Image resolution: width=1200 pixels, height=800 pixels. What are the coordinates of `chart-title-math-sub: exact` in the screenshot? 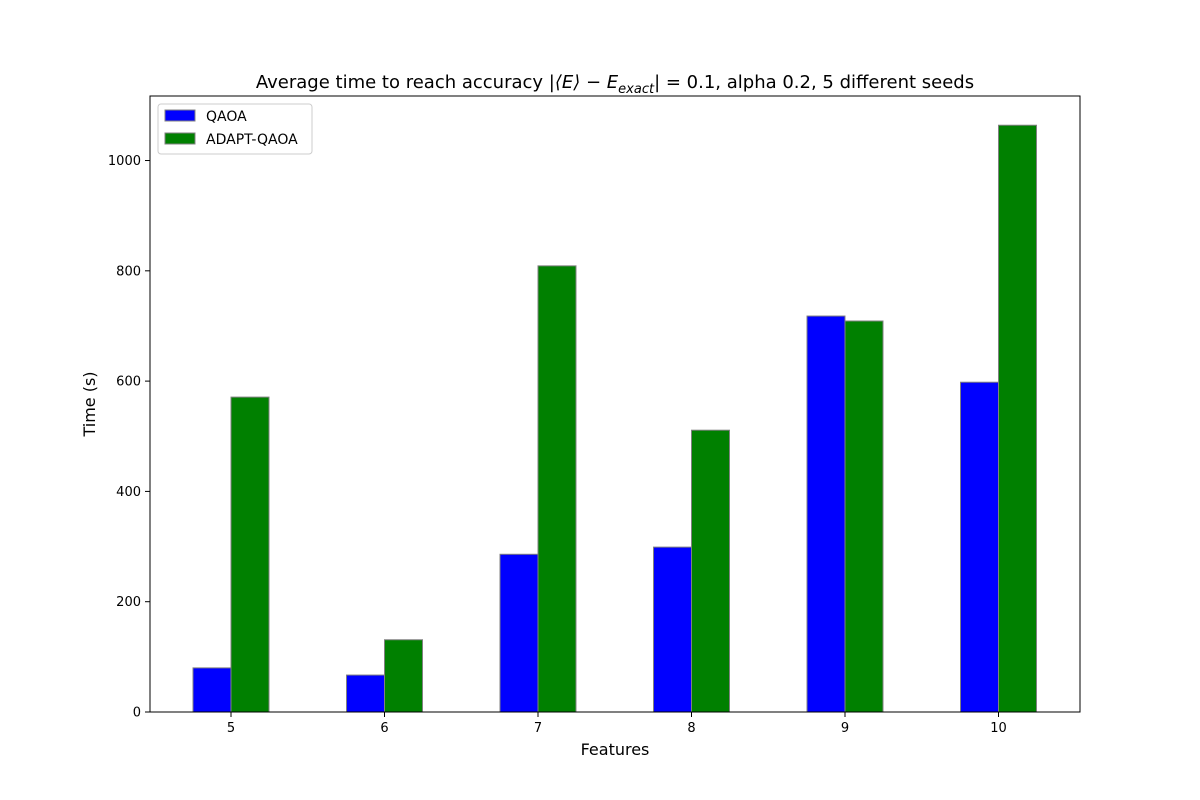 It's located at (636, 89).